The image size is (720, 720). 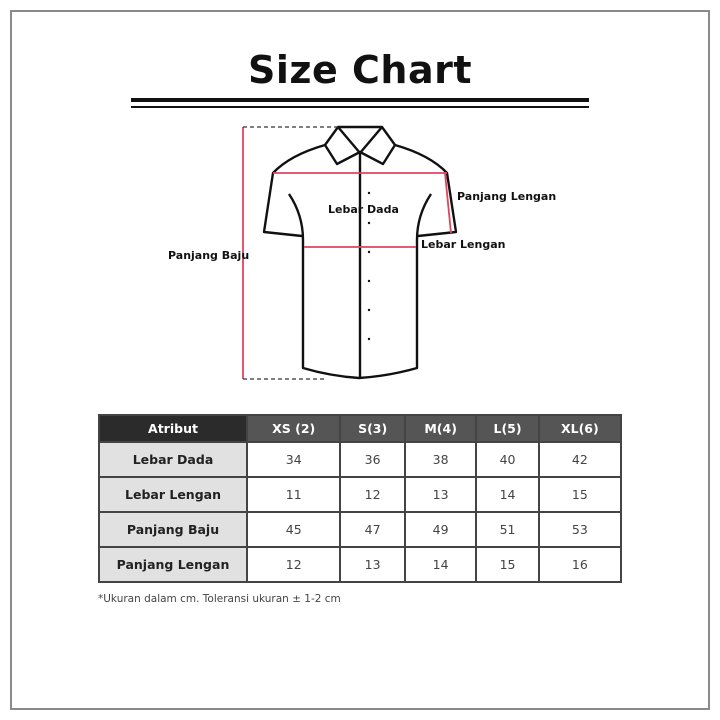 What do you see at coordinates (173, 428) in the screenshot?
I see `header-atribut: Atribut` at bounding box center [173, 428].